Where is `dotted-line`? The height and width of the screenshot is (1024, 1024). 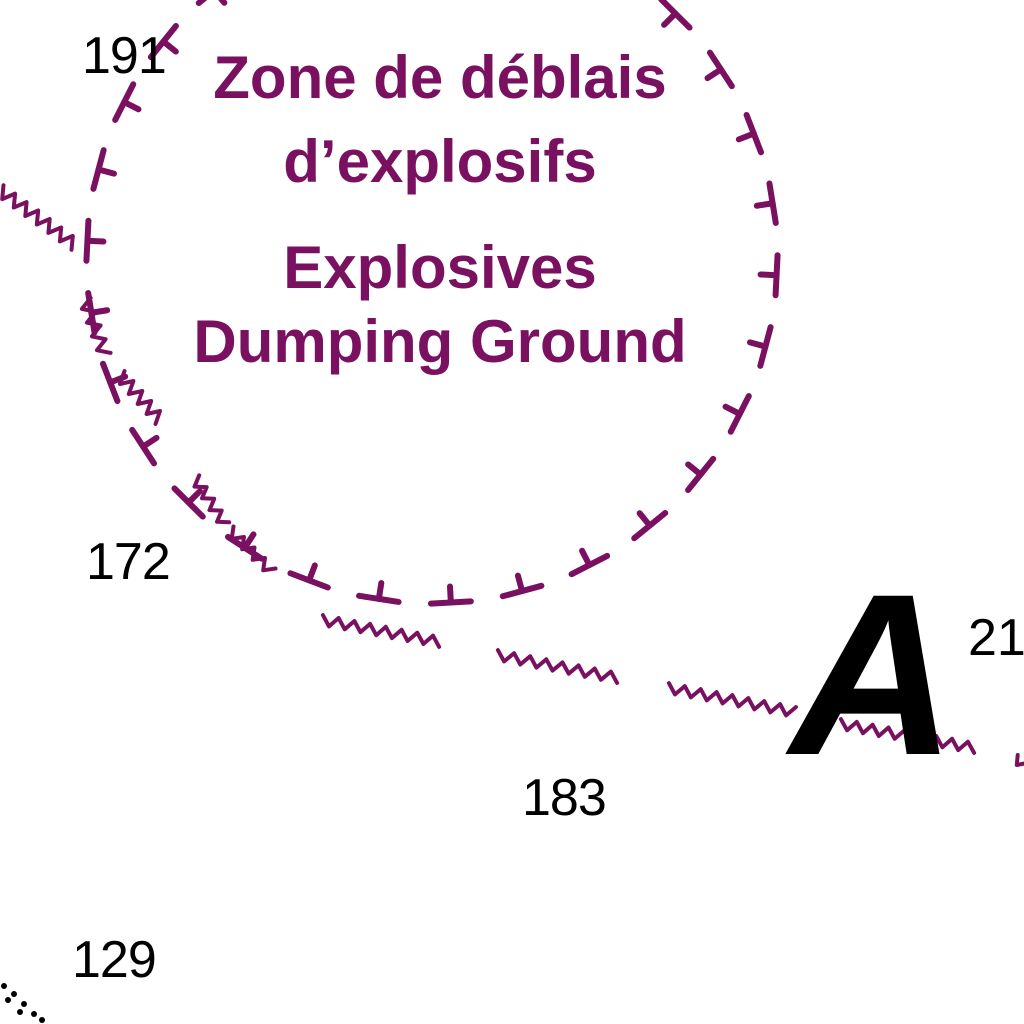
dotted-line is located at coordinates (23, 1003).